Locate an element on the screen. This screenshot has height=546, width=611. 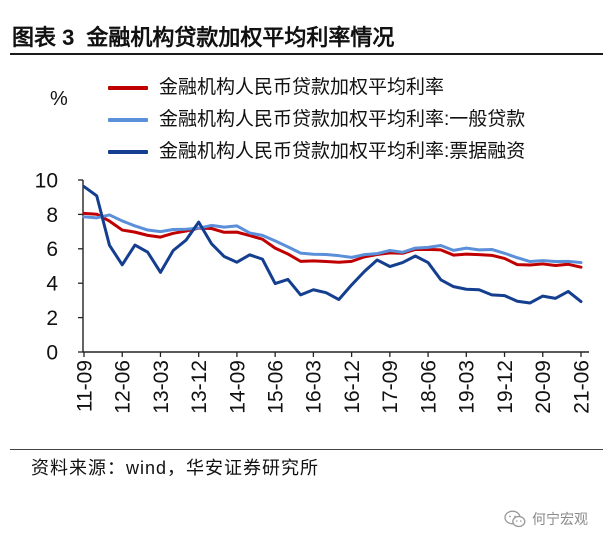
watermark-text: 何宁宏观 is located at coordinates (560, 519).